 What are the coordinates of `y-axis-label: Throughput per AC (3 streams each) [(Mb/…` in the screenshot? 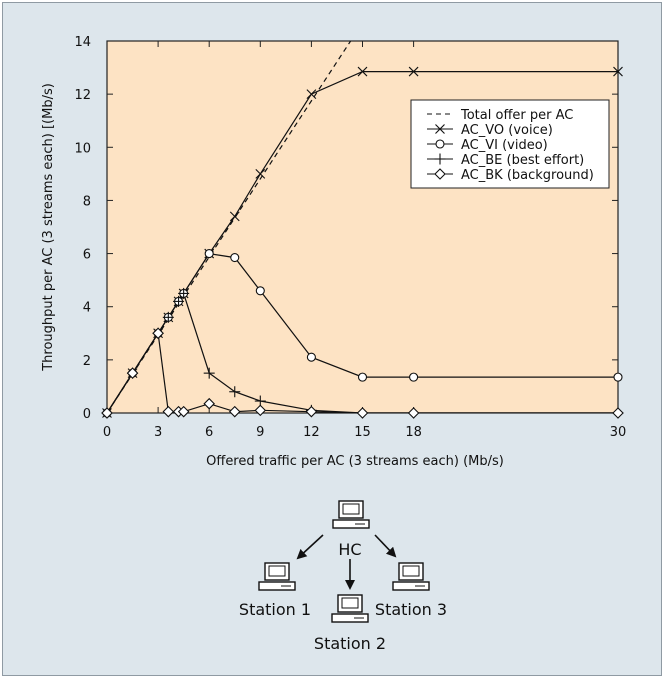 It's located at (48, 227).